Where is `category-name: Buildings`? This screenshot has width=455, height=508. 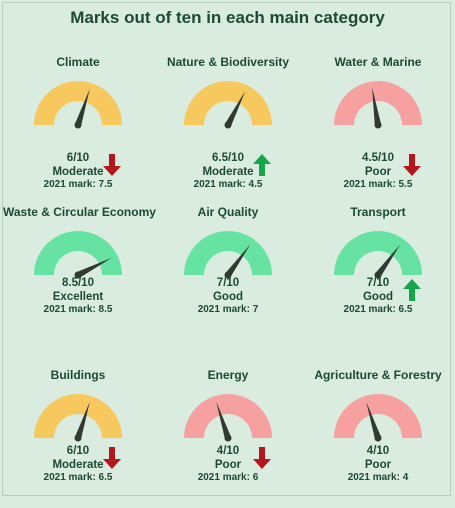
category-name: Buildings is located at coordinates (78, 375).